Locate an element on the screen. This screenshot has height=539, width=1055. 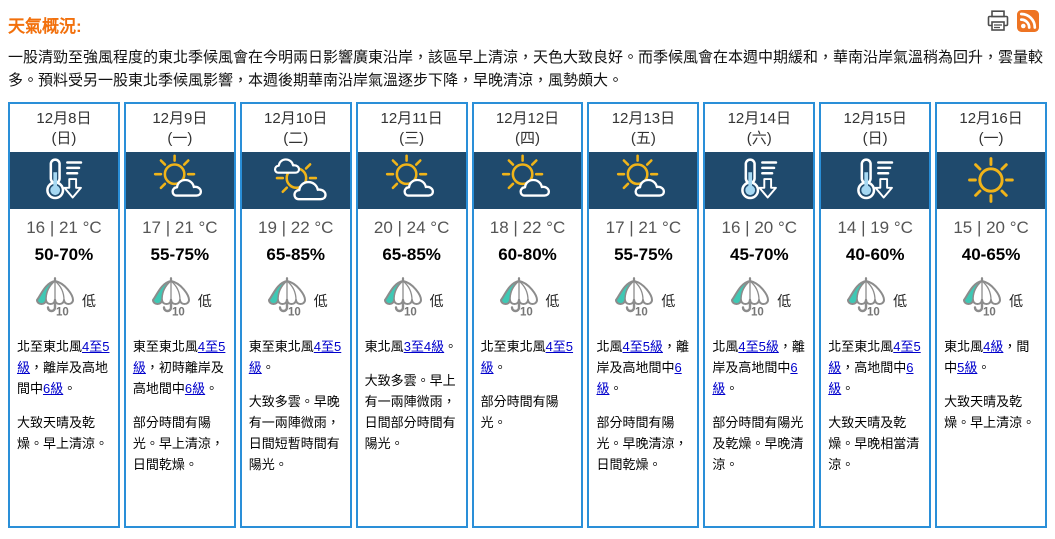
temperature-range: 15 | 20 °C is located at coordinates (991, 227).